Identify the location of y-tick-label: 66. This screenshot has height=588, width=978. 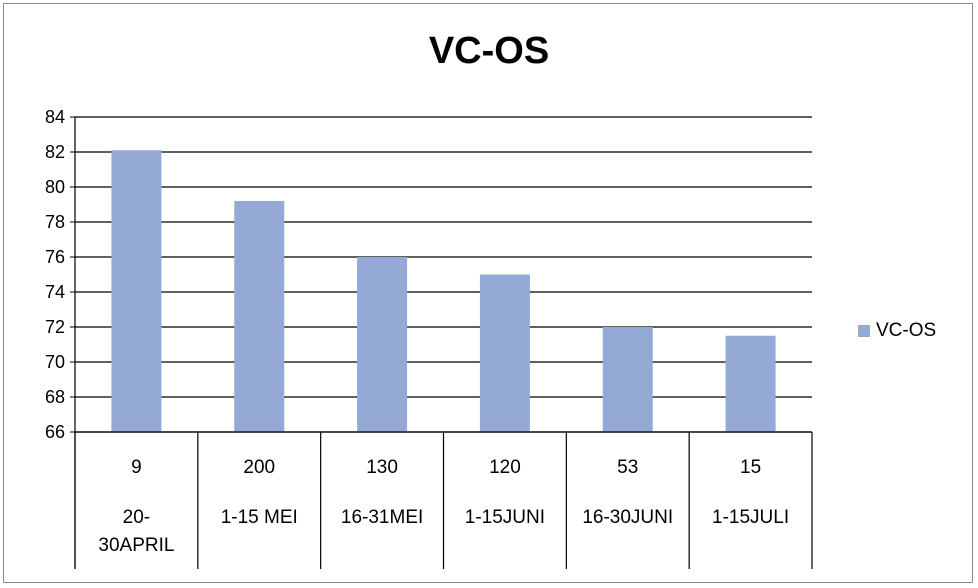
(55, 432).